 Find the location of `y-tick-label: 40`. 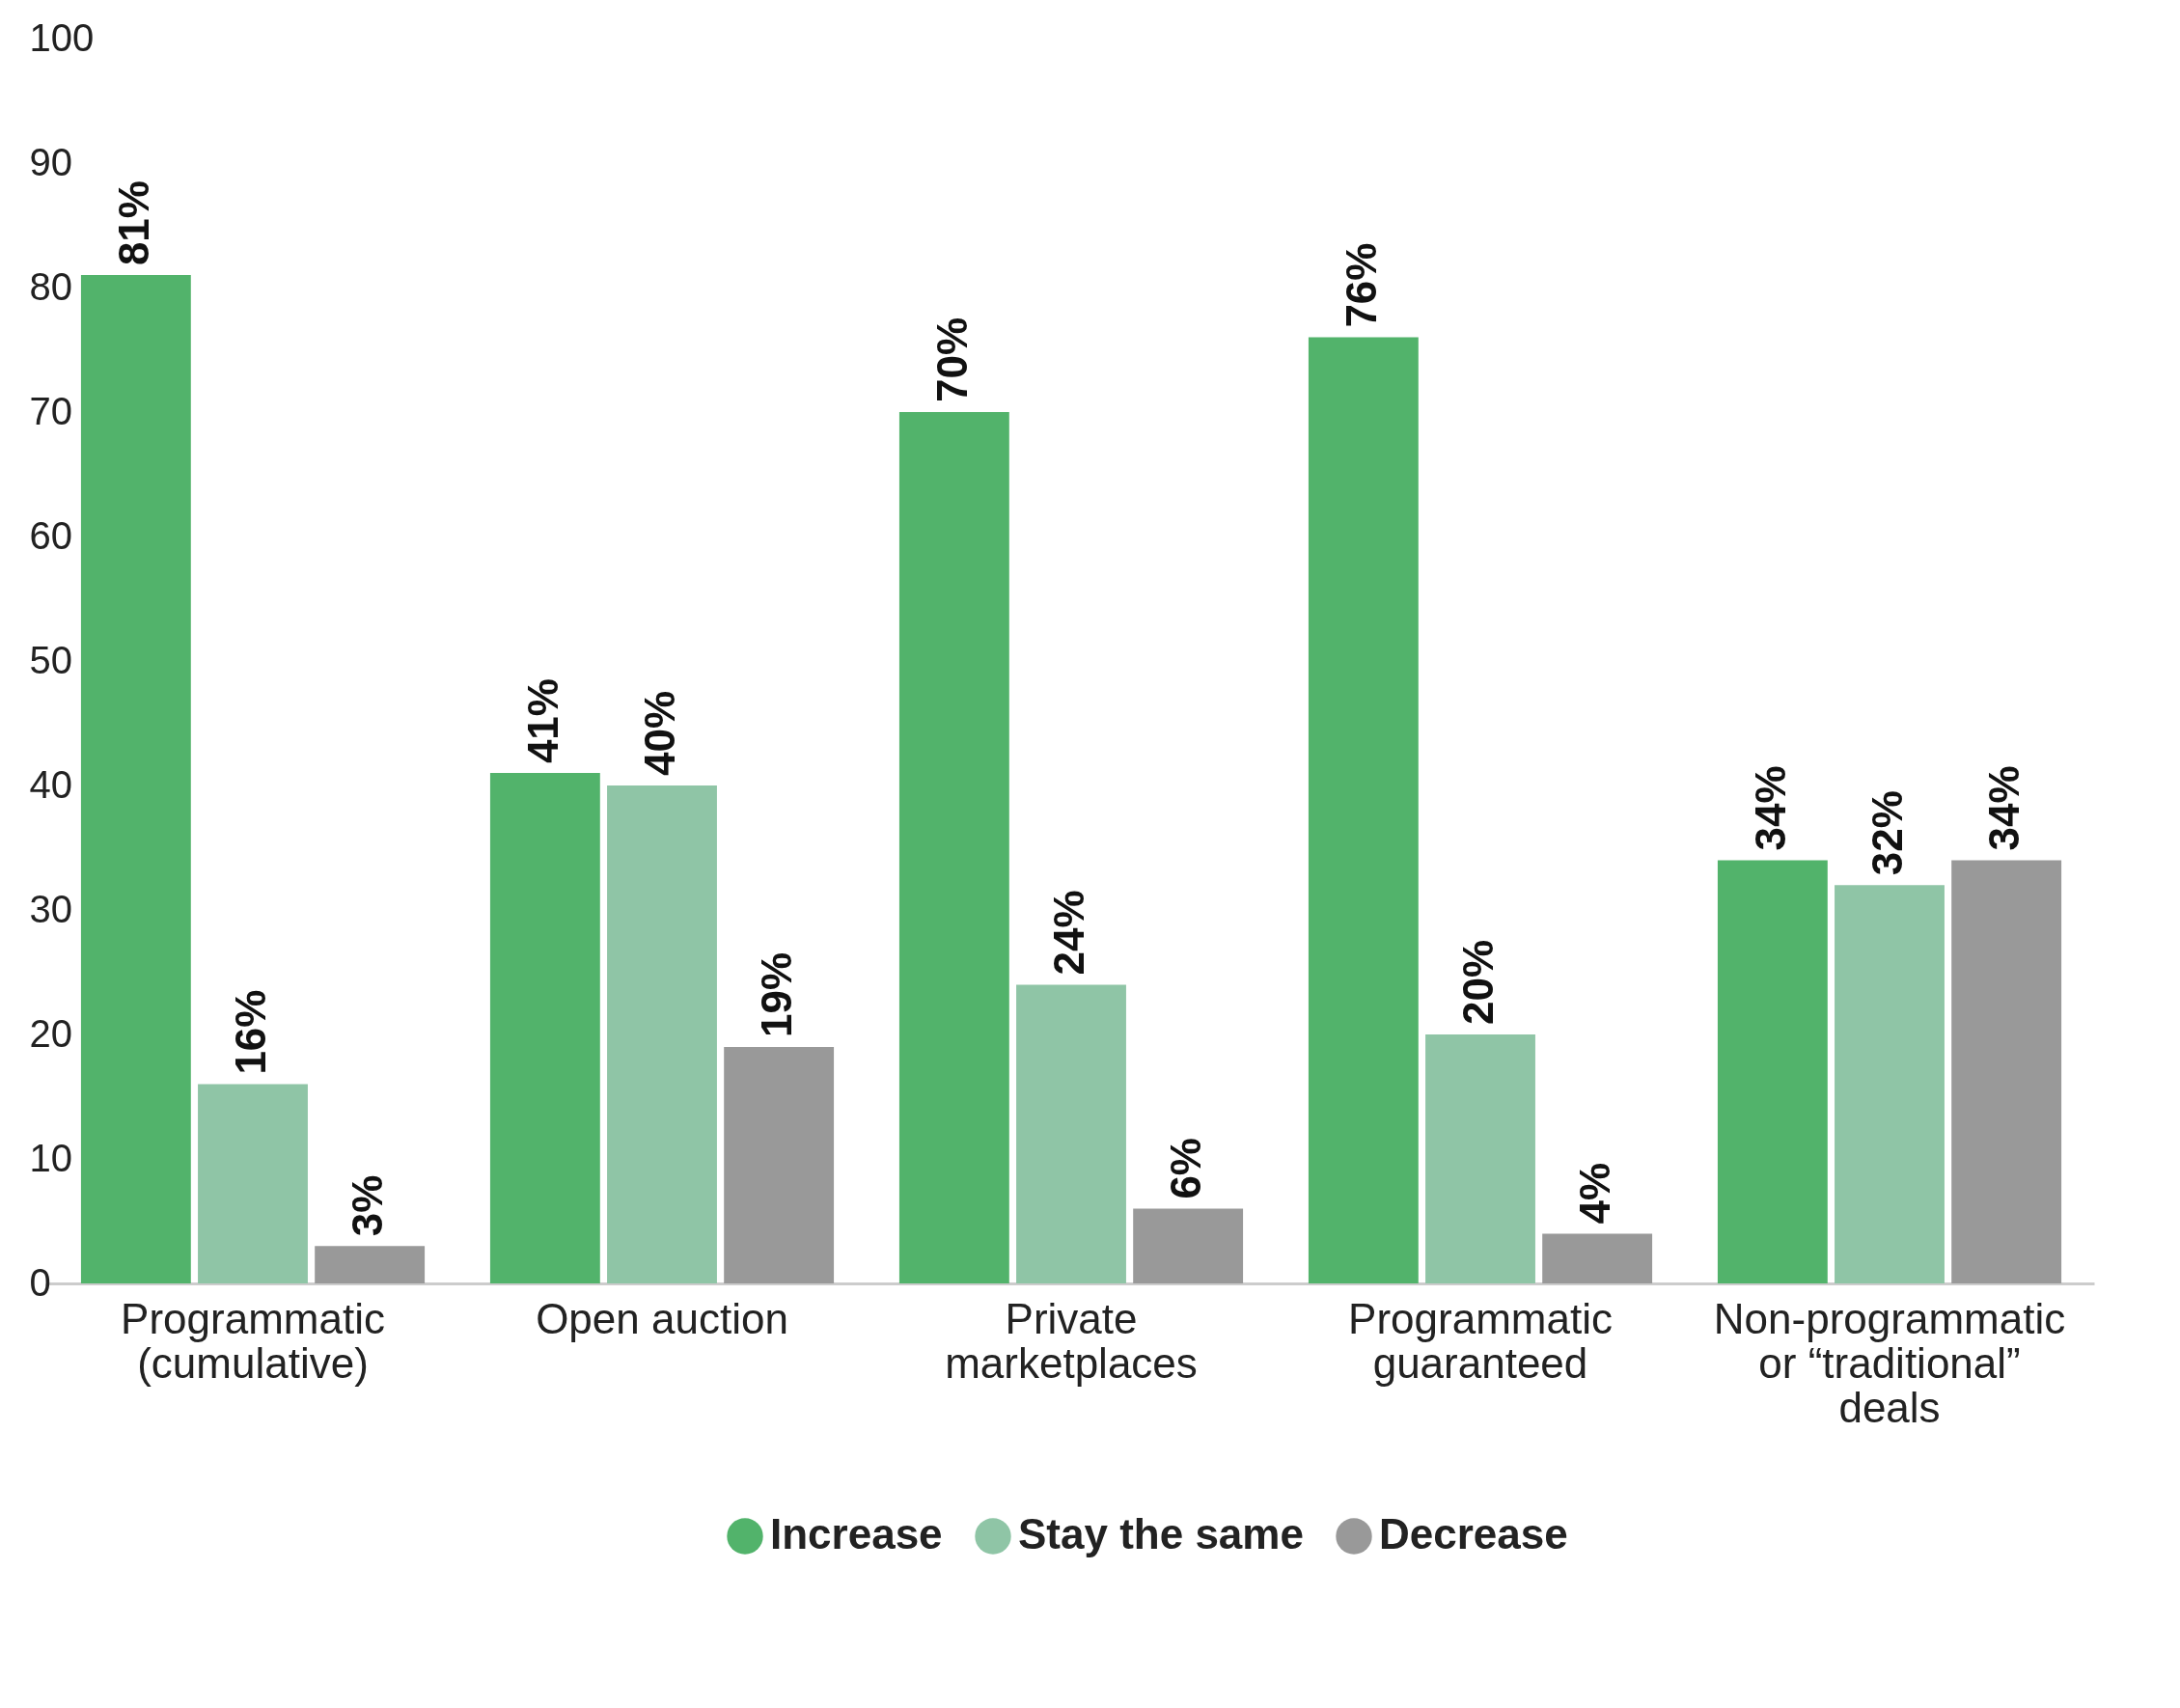

y-tick-label: 40 is located at coordinates (50, 784).